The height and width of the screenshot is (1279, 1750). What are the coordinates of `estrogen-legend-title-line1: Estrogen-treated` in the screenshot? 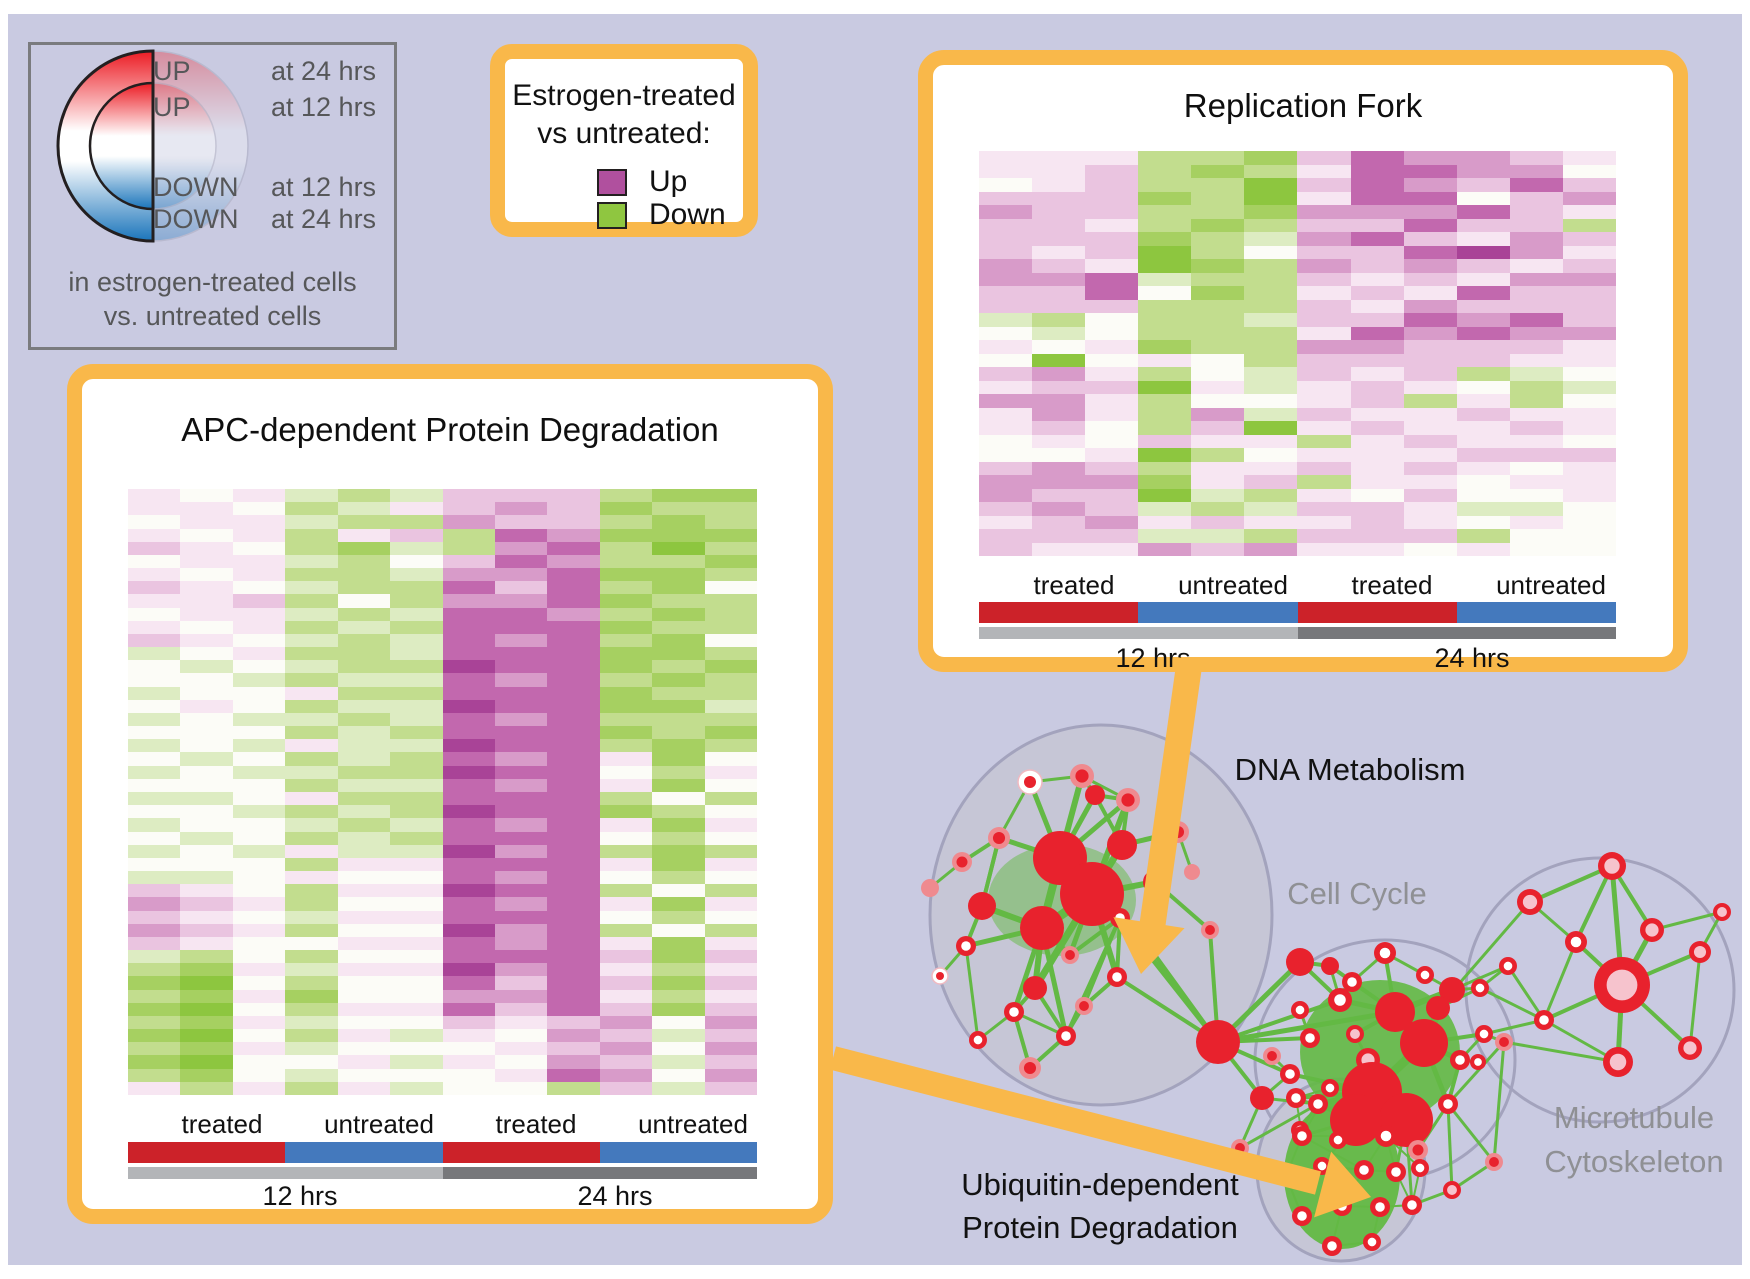 It's located at (624, 95).